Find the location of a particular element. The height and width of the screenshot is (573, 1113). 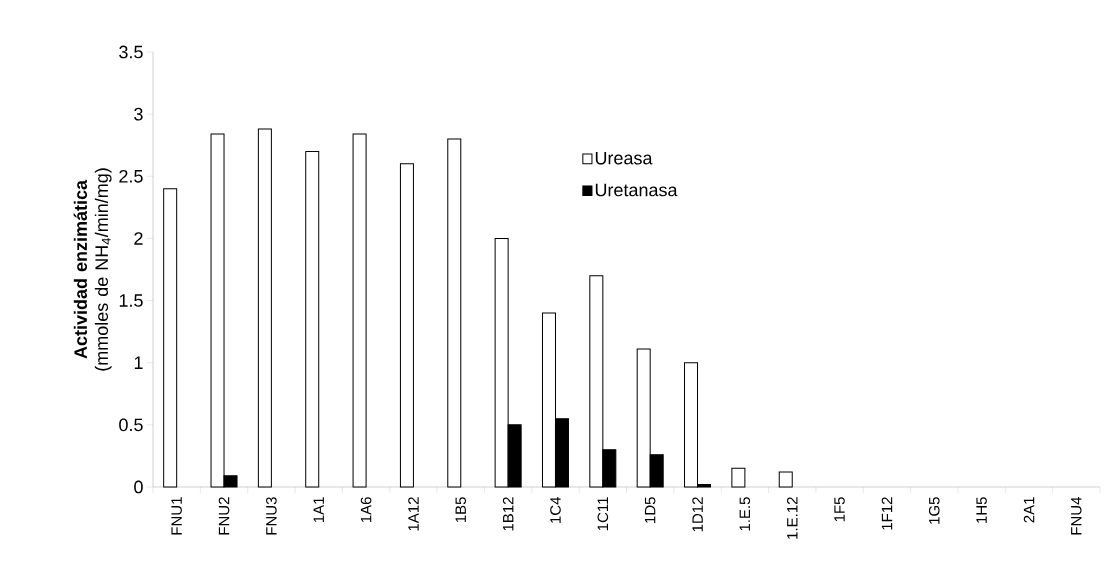

y-tick-label: 2 is located at coordinates (138, 238).